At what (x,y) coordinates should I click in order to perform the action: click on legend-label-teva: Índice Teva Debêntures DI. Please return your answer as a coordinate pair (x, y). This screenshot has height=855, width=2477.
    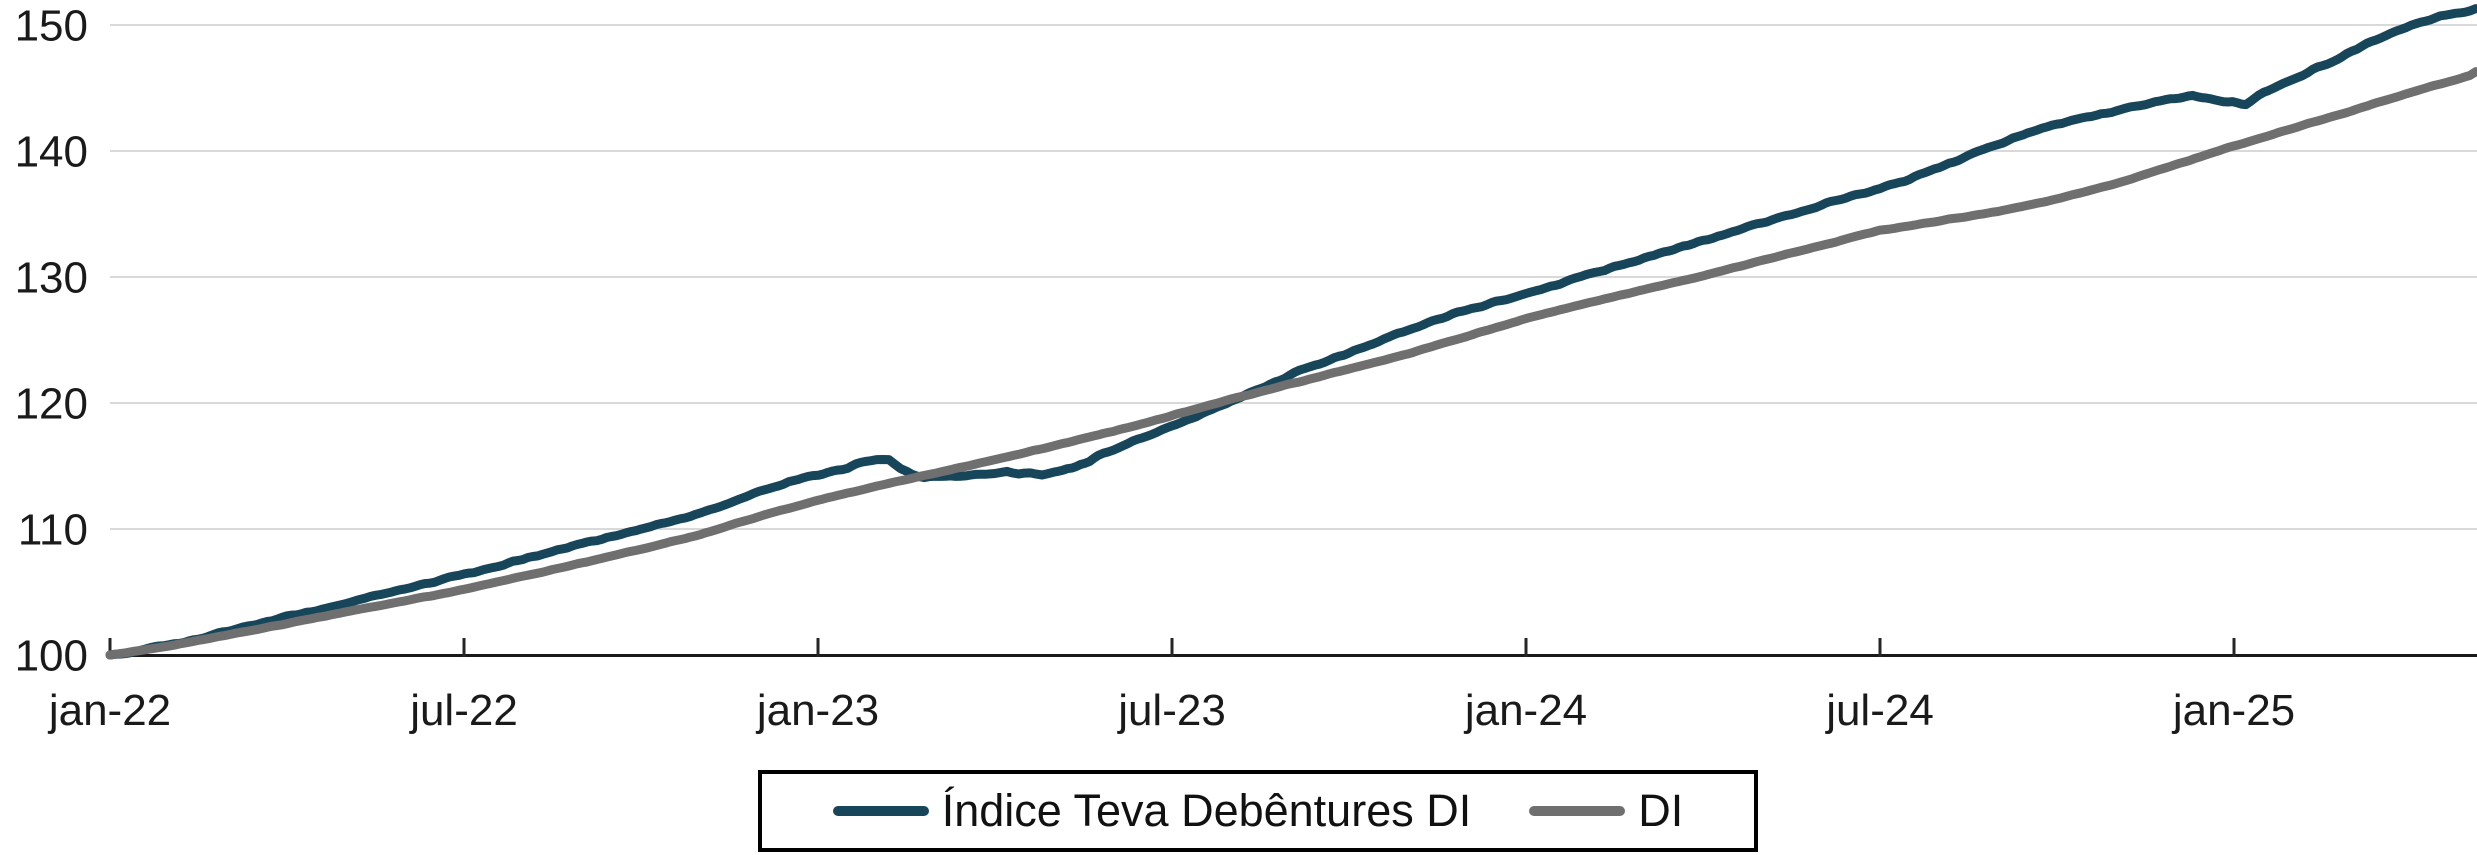
    Looking at the image, I should click on (1206, 810).